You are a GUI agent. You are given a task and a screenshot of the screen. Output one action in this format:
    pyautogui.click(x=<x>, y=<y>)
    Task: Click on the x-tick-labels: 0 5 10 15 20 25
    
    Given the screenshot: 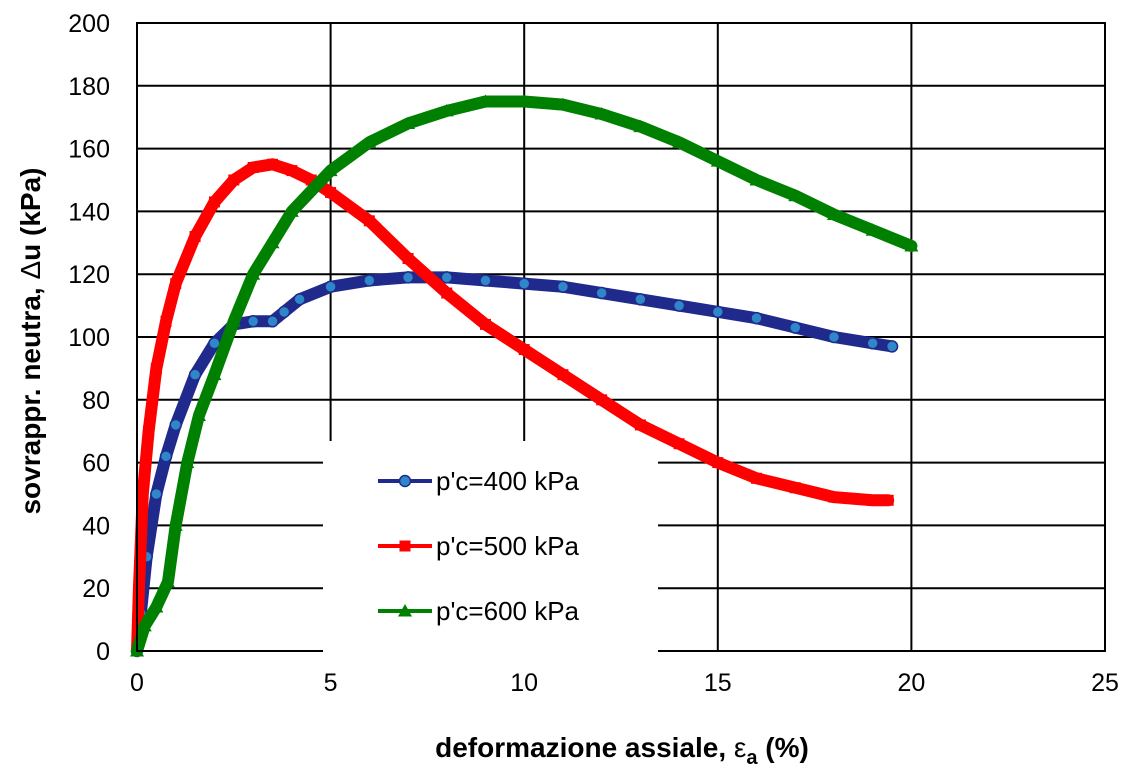 What is the action you would take?
    pyautogui.click(x=624, y=683)
    